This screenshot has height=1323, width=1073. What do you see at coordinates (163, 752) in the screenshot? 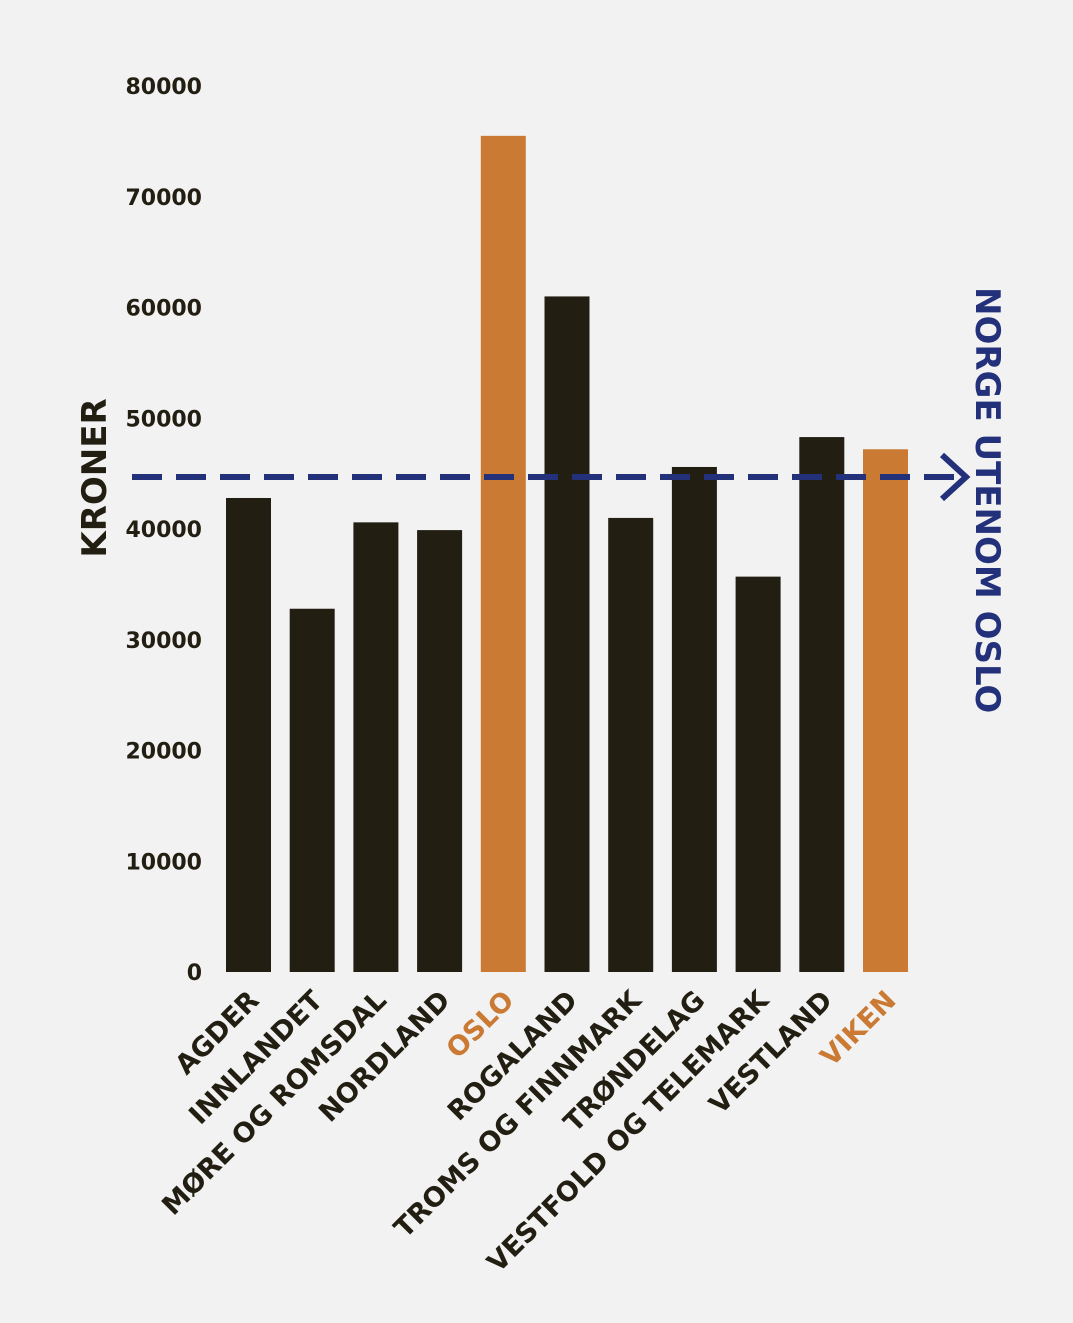
I see `y-tick-label: 20000` at bounding box center [163, 752].